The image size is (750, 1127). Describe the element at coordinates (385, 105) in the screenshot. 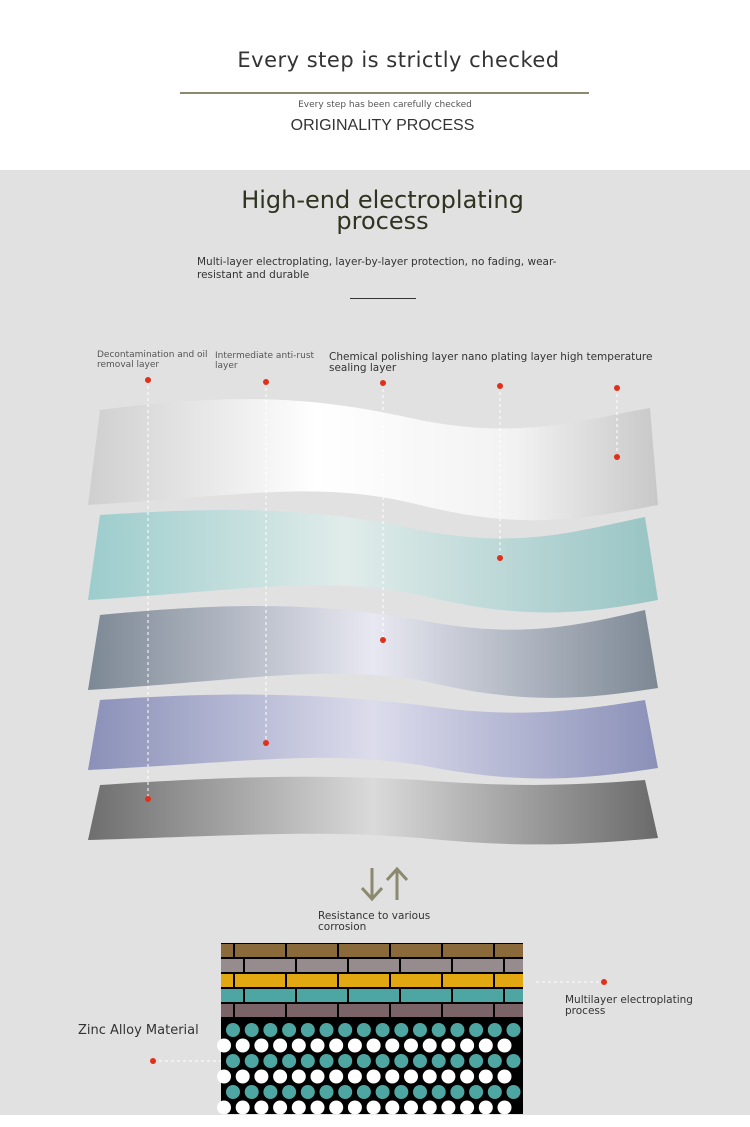

I see `subtitle: Every step has been carefully checked` at that location.